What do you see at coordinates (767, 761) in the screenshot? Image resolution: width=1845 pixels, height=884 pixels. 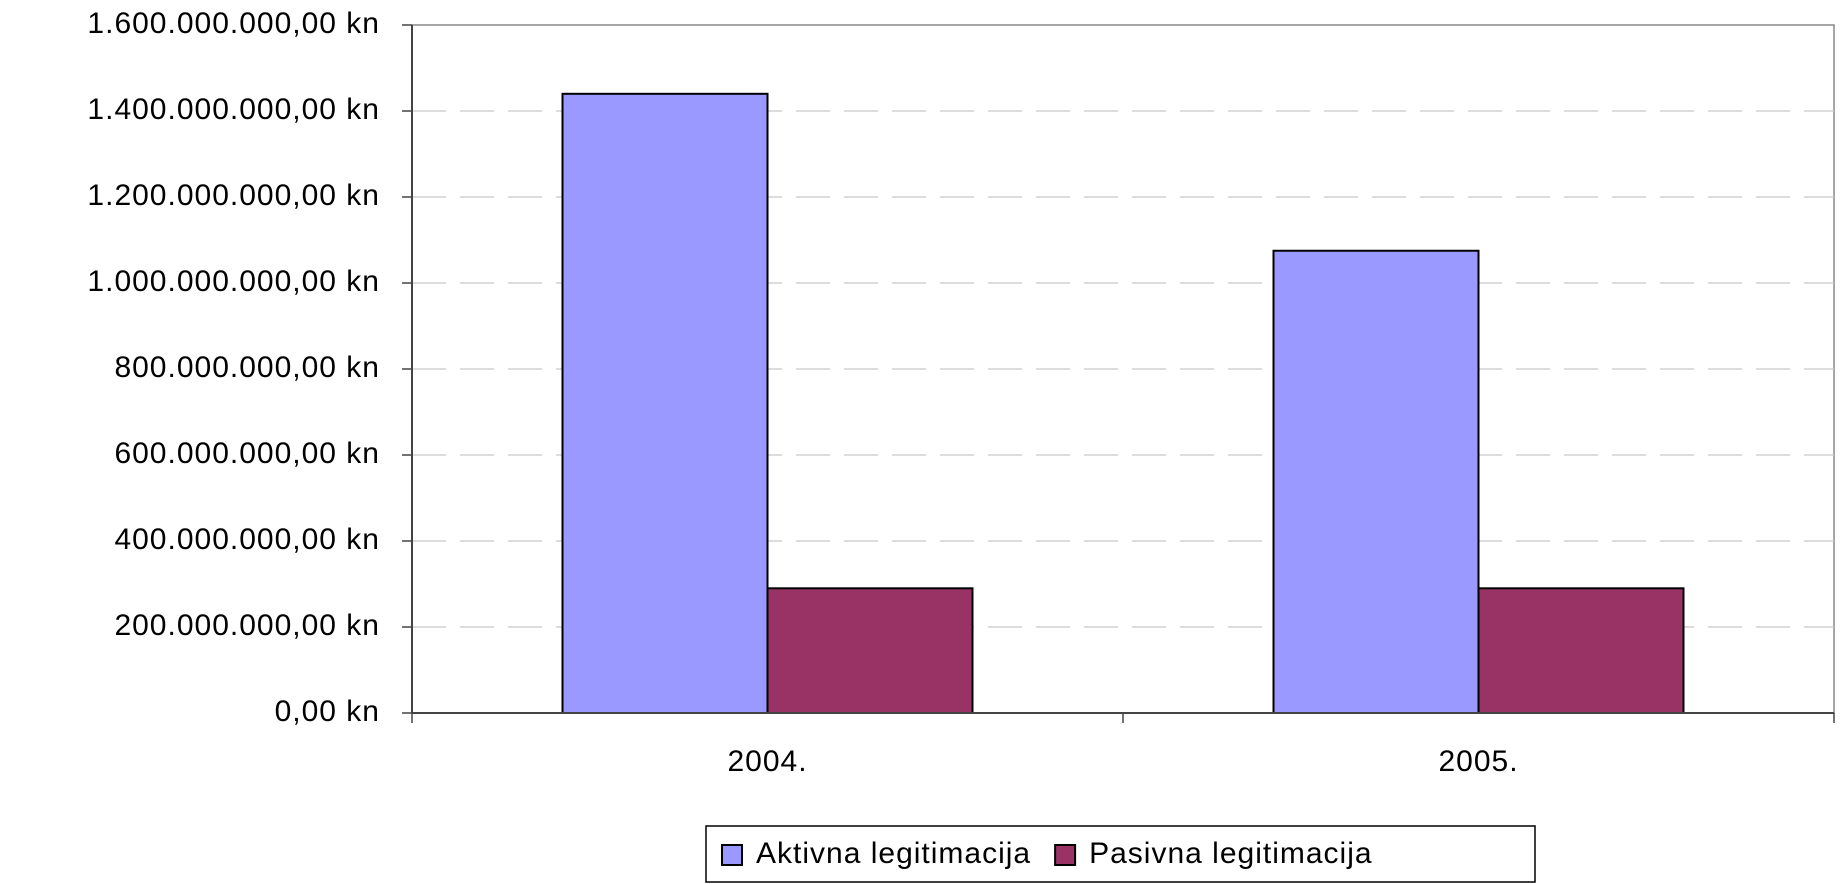 I see `x-tick-label: 2004.` at bounding box center [767, 761].